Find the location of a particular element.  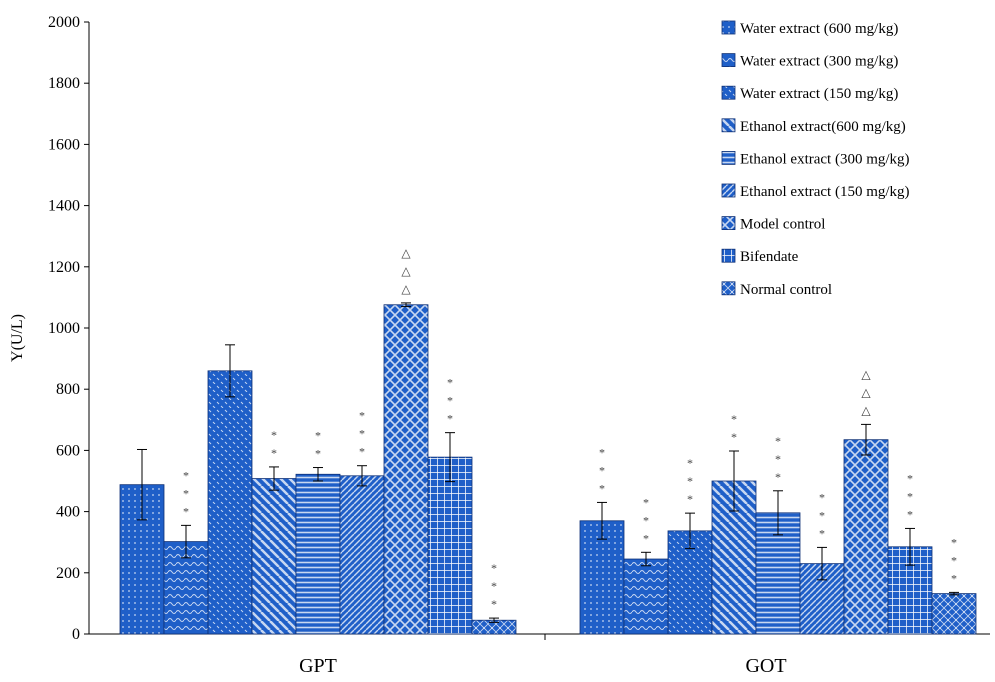

category-label: GPT is located at coordinates (318, 666).